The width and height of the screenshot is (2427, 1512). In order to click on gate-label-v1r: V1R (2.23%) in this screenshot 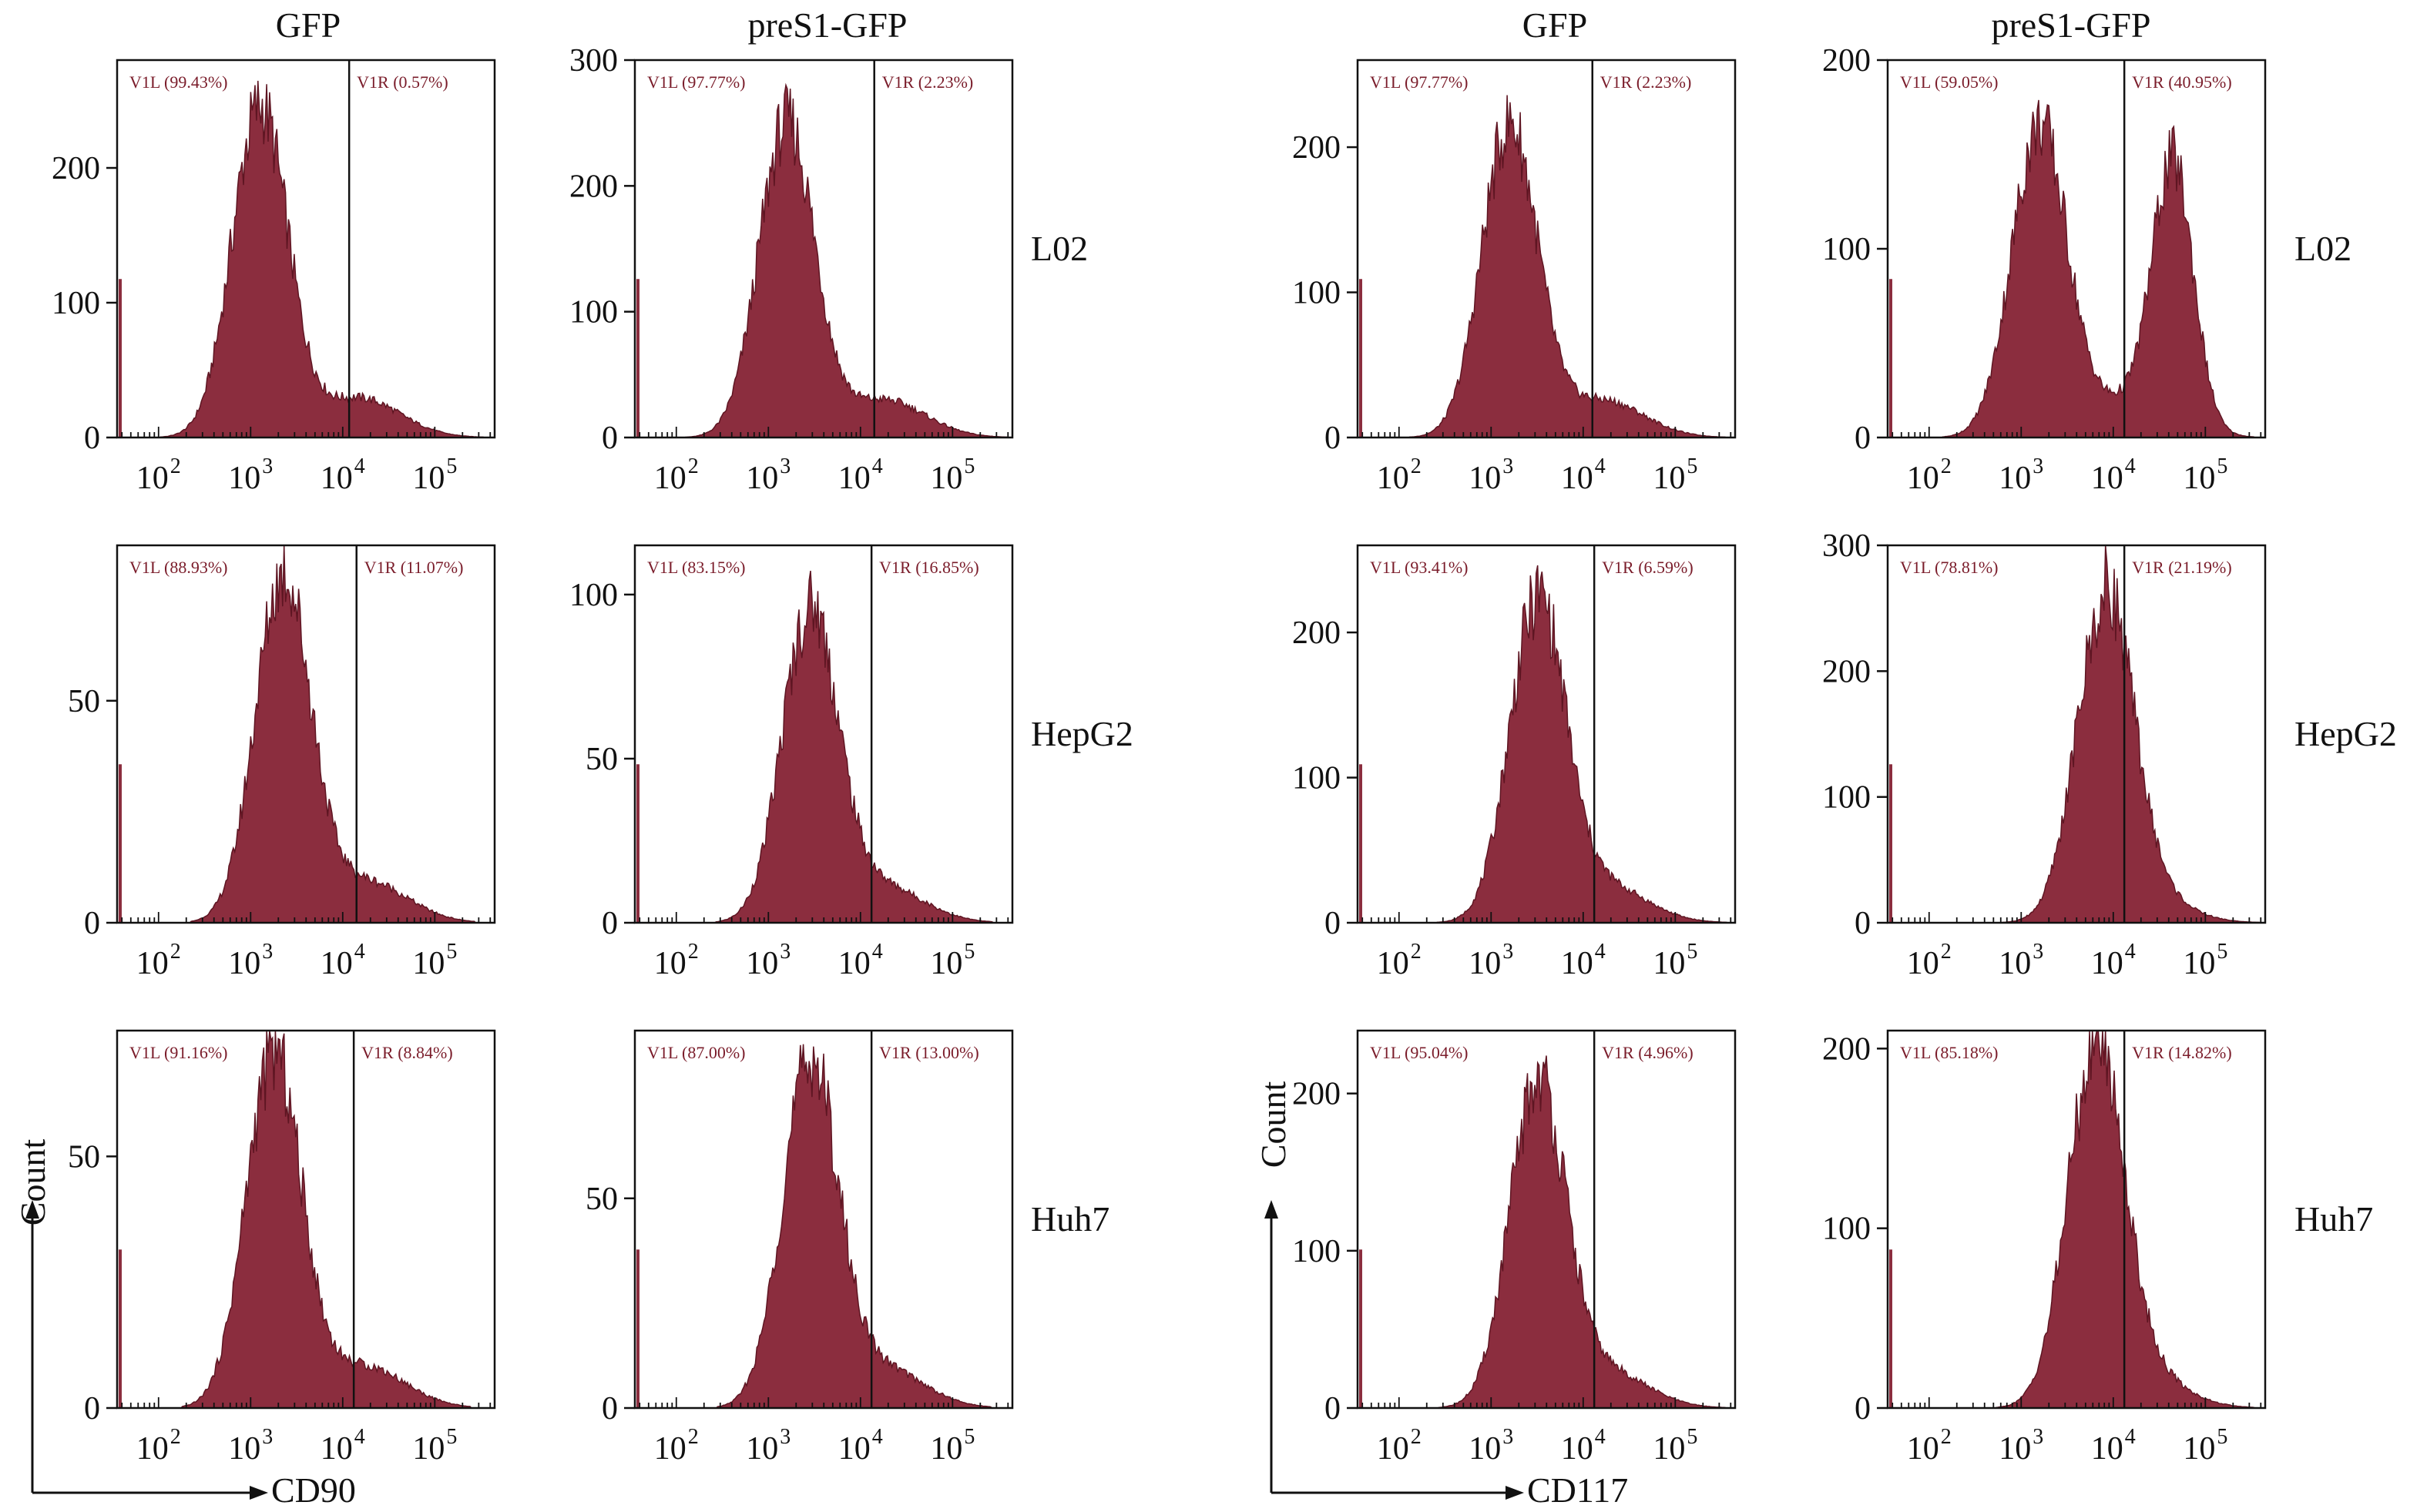, I will do `click(928, 82)`.